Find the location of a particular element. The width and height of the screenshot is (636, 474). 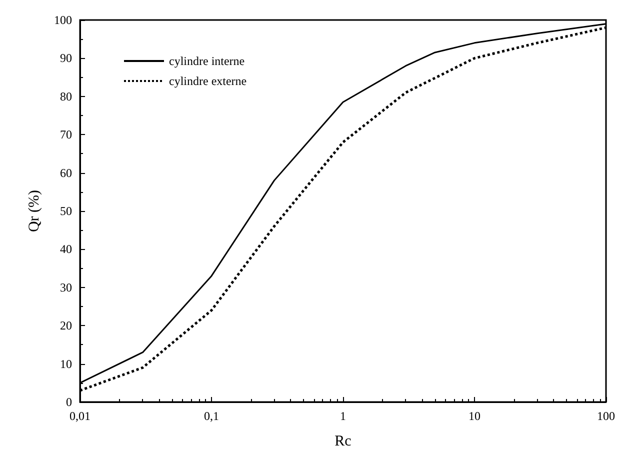

y-tick-label: 20 is located at coordinates (66, 325).